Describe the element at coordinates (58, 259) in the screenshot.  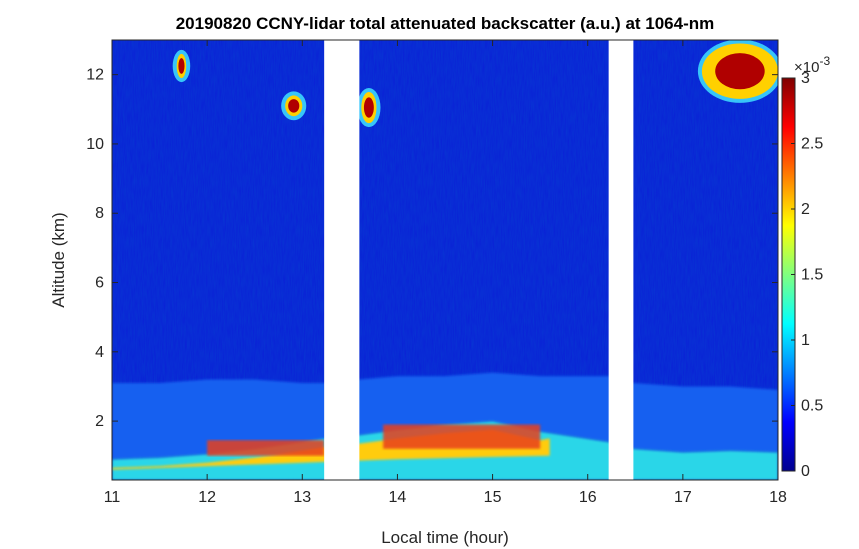
I see `y-axis-label: Altitude (km)` at that location.